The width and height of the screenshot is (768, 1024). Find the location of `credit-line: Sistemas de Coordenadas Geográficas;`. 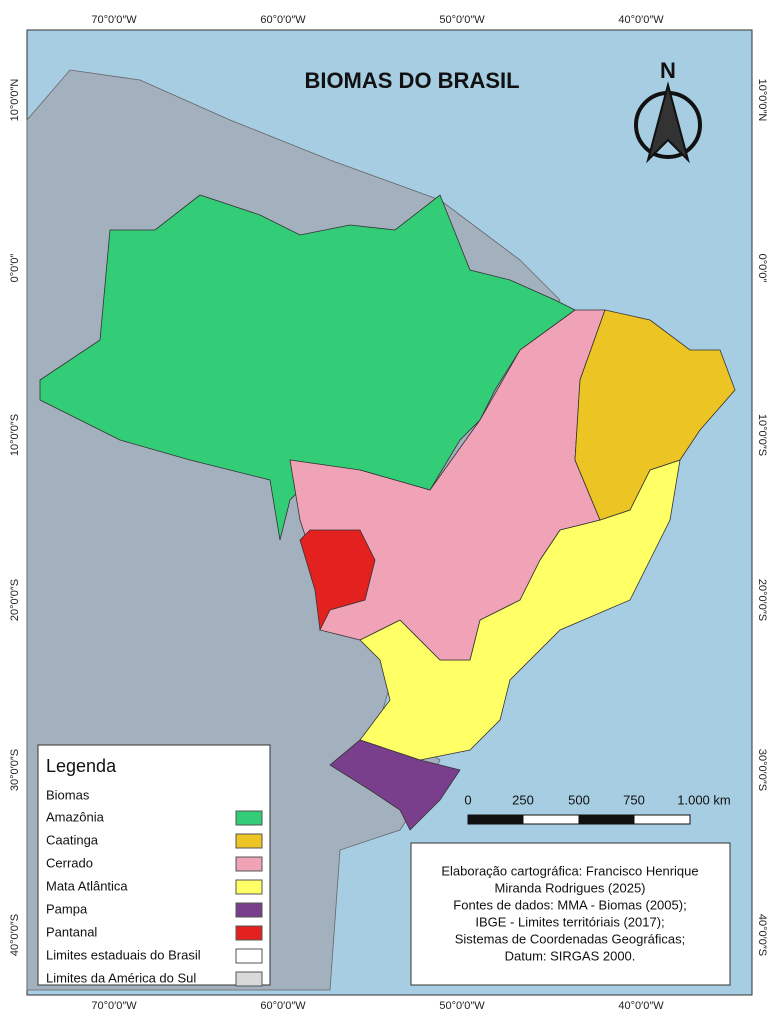

credit-line: Sistemas de Coordenadas Geográficas; is located at coordinates (570, 938).